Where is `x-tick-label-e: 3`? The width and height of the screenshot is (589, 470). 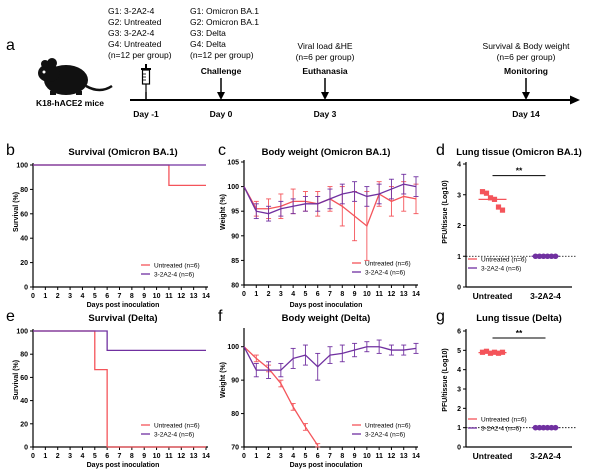
x-tick-label-e: 3 is located at coordinates (70, 456).